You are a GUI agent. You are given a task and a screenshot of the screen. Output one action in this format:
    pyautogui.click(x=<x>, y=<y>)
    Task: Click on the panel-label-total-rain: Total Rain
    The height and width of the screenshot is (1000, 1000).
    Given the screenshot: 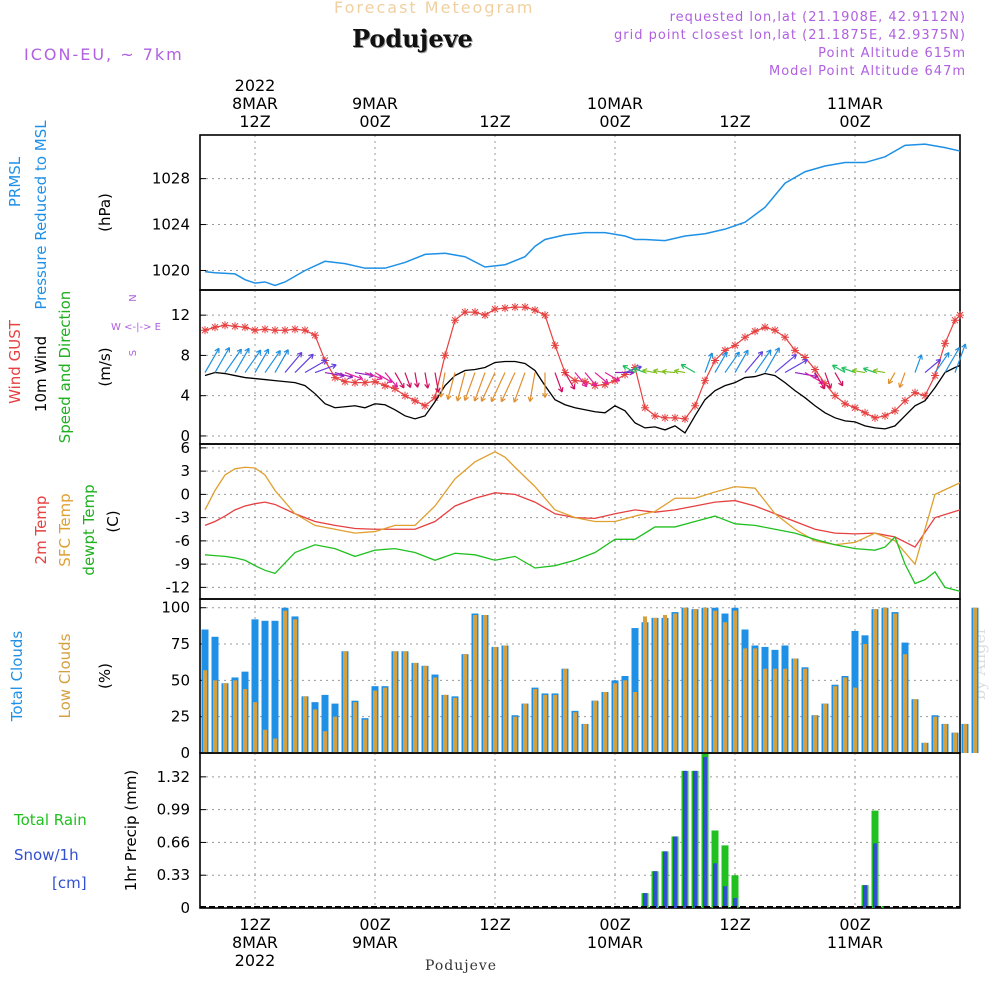 What is the action you would take?
    pyautogui.click(x=50, y=820)
    